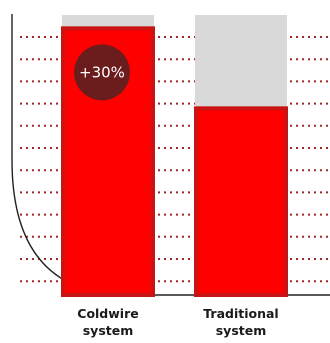  What do you see at coordinates (240, 322) in the screenshot?
I see `category-label: Traditional system` at bounding box center [240, 322].